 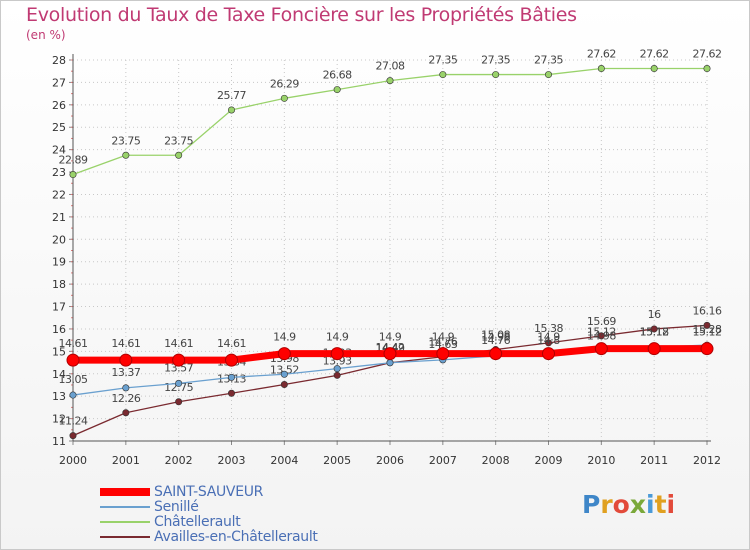 What do you see at coordinates (209, 492) in the screenshot?
I see `legend-label: SAINT-SAUVEUR` at bounding box center [209, 492].